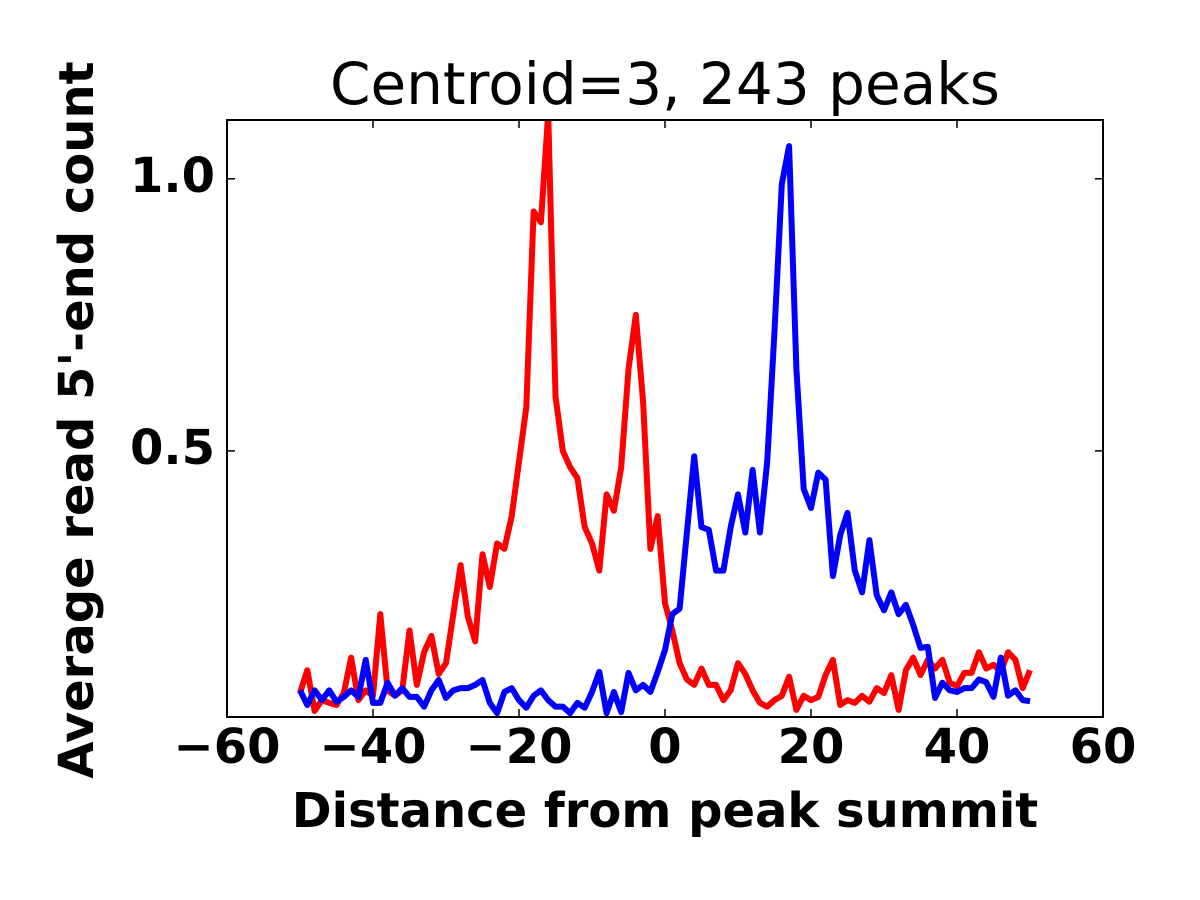 The image size is (1200, 900). Describe the element at coordinates (172, 448) in the screenshot. I see `y-tick-label: 0.5` at that location.